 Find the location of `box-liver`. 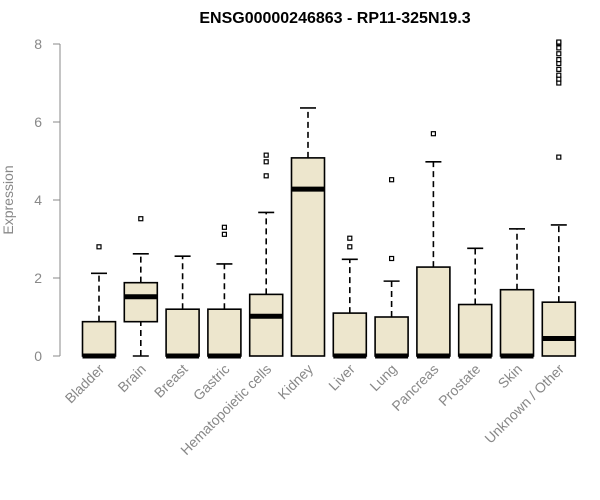

box-liver is located at coordinates (350, 297).